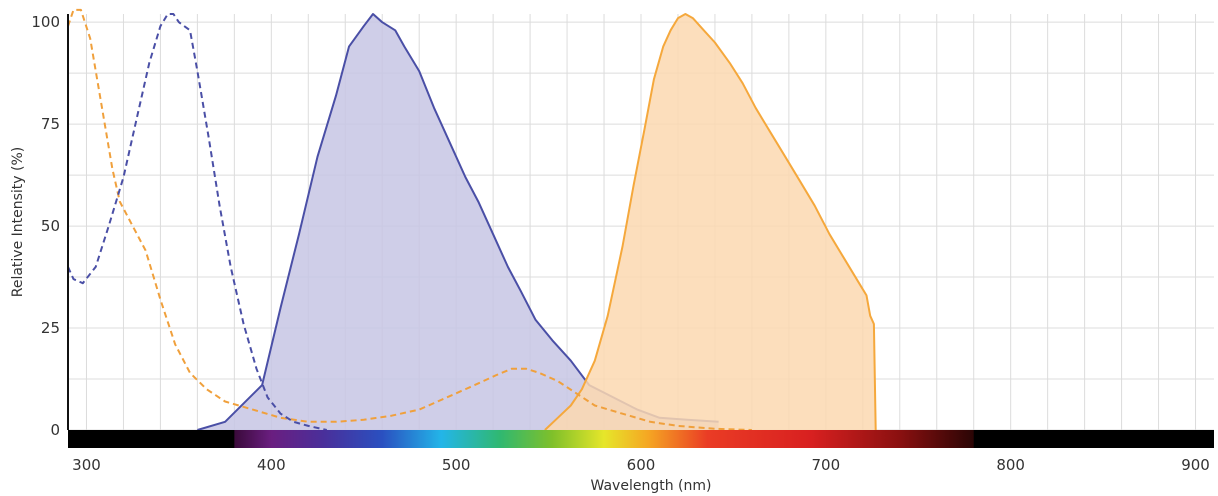 The image size is (1218, 496). Describe the element at coordinates (271, 465) in the screenshot. I see `x-tick-label: 400` at that location.